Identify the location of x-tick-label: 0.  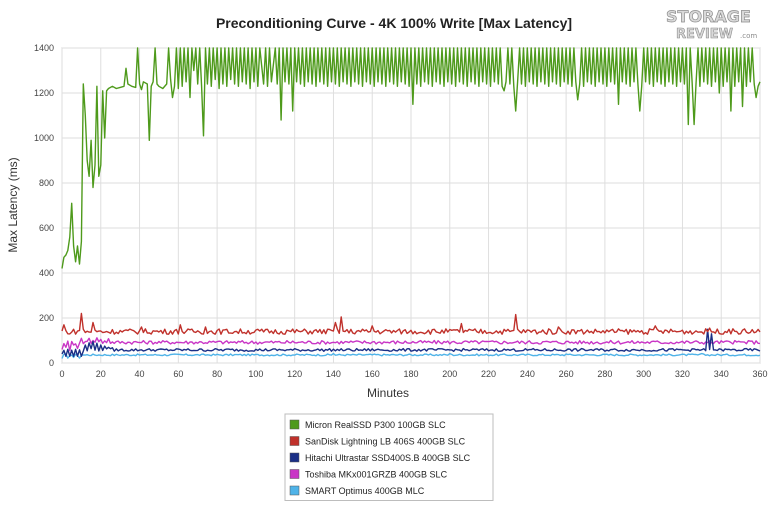
(61, 374).